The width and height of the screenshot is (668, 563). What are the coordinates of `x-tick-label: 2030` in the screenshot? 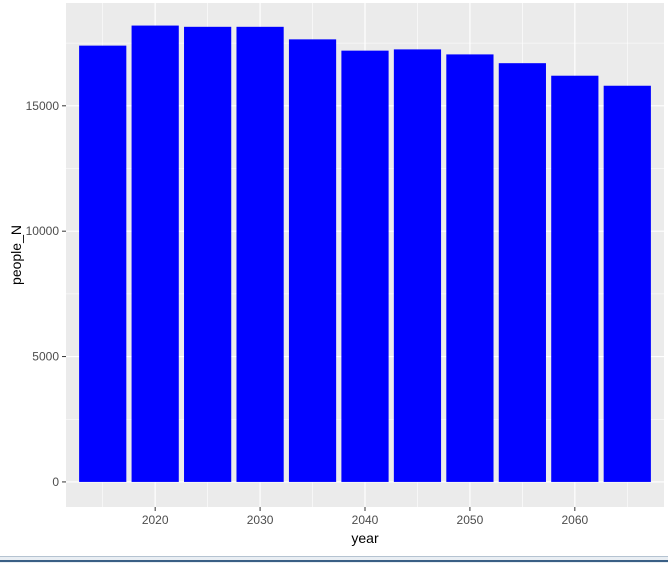 It's located at (260, 520).